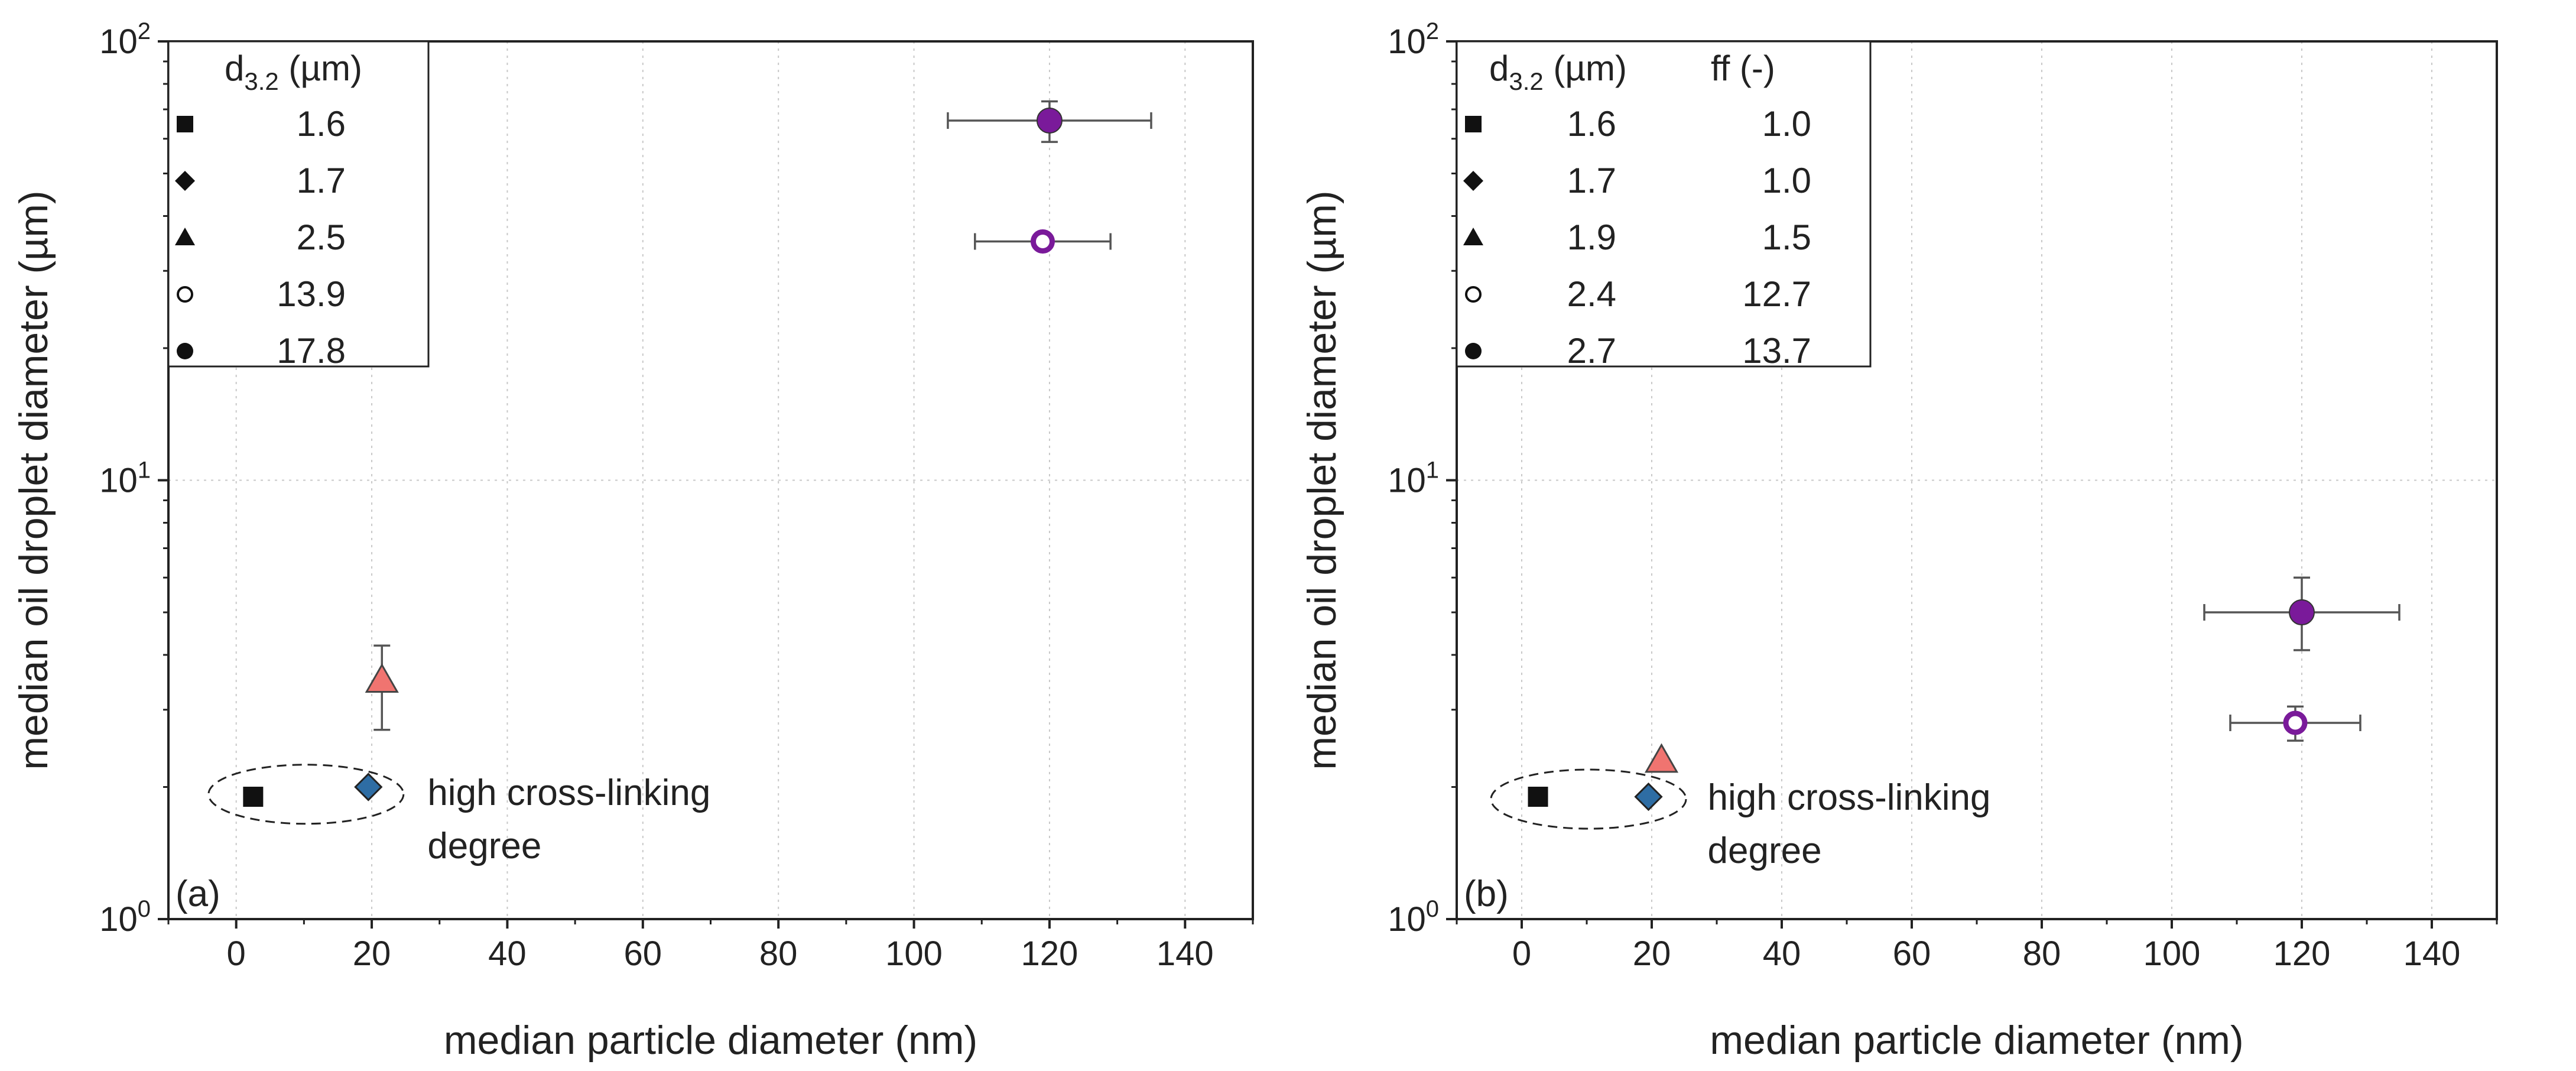 The width and height of the screenshot is (2576, 1071). What do you see at coordinates (198, 894) in the screenshot?
I see `panel-label: (a)` at bounding box center [198, 894].